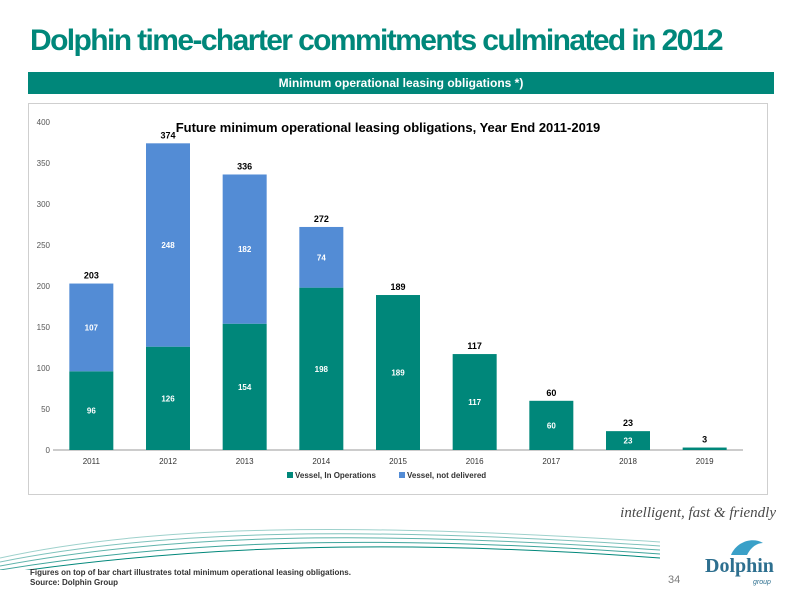 The image size is (800, 600). What do you see at coordinates (674, 580) in the screenshot?
I see `page-number: 34` at bounding box center [674, 580].